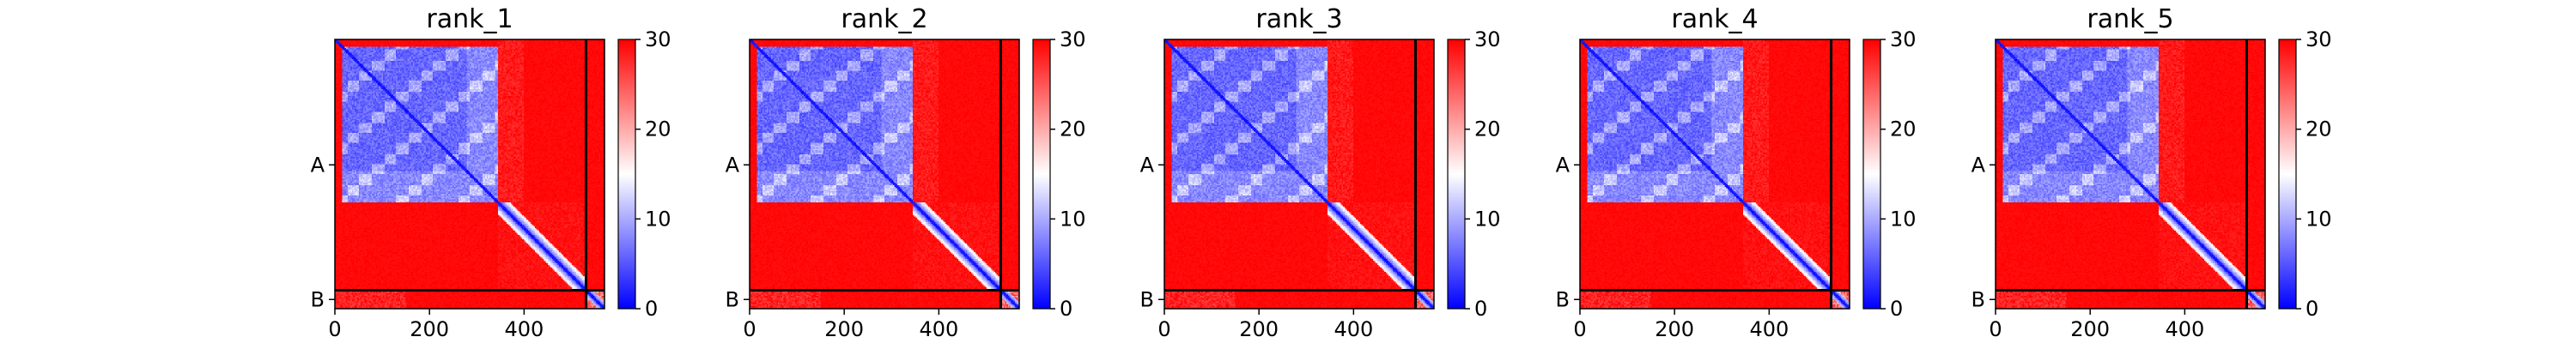 The image size is (2576, 343). I want to click on panel-title: rank_5, so click(2130, 19).